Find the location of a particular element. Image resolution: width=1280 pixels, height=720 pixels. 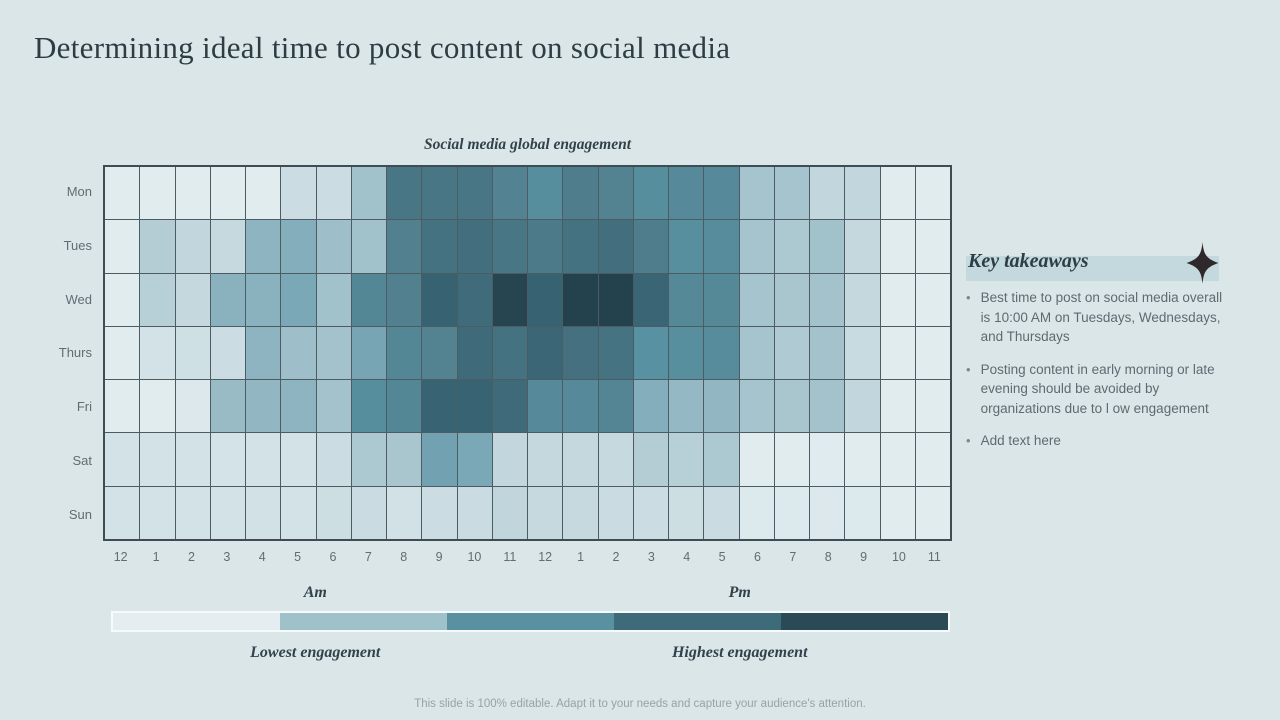

day-label: Thurs is located at coordinates (75, 353).